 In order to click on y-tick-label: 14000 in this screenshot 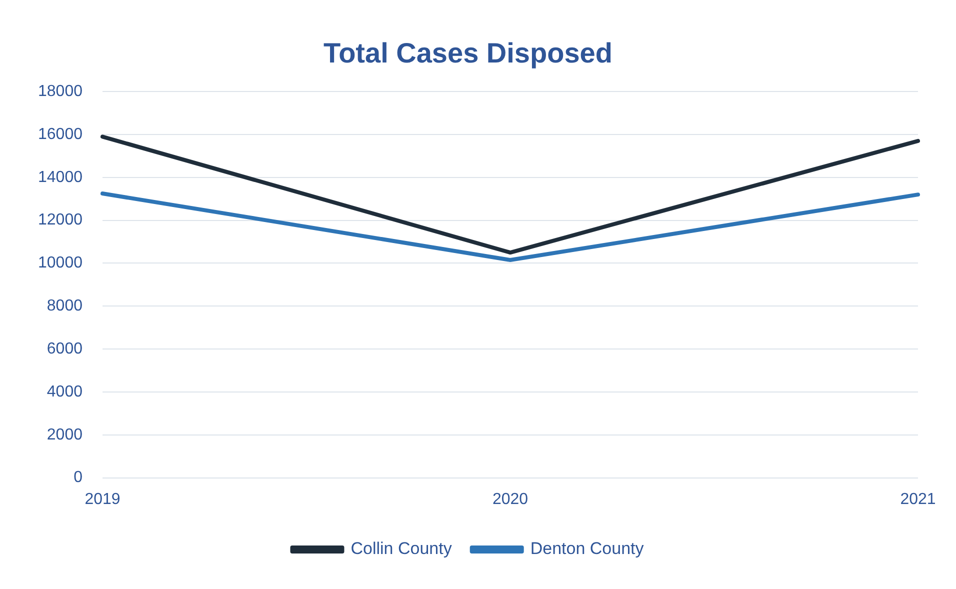, I will do `click(60, 177)`.